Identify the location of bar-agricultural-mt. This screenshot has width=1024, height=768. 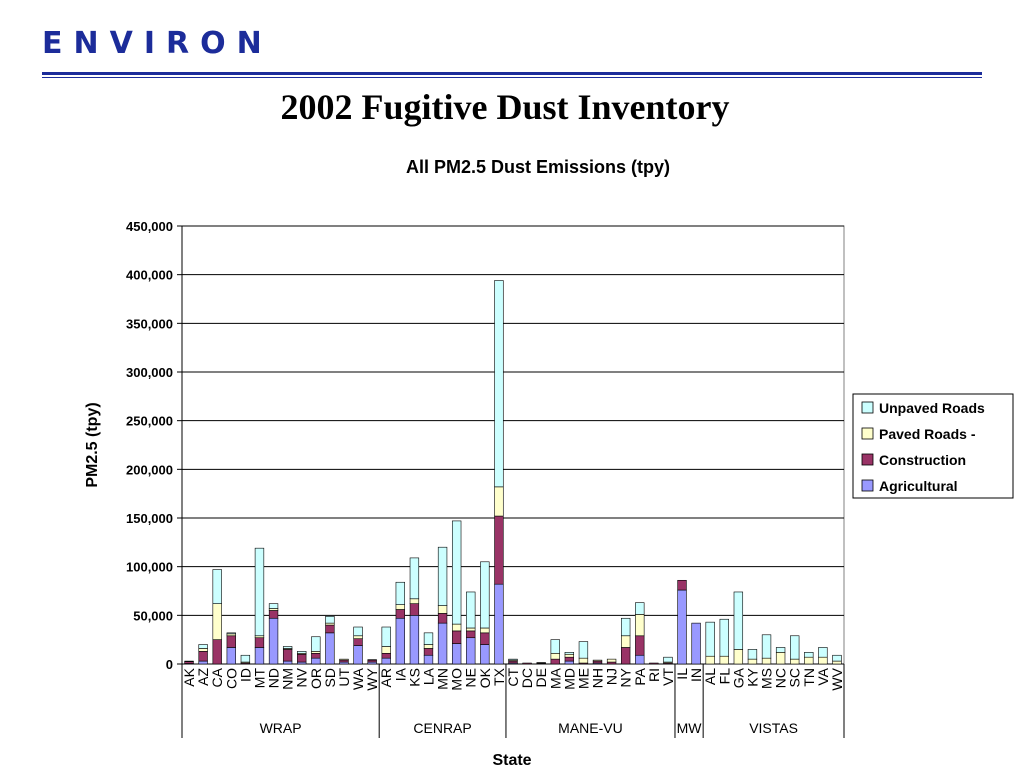
(259, 656).